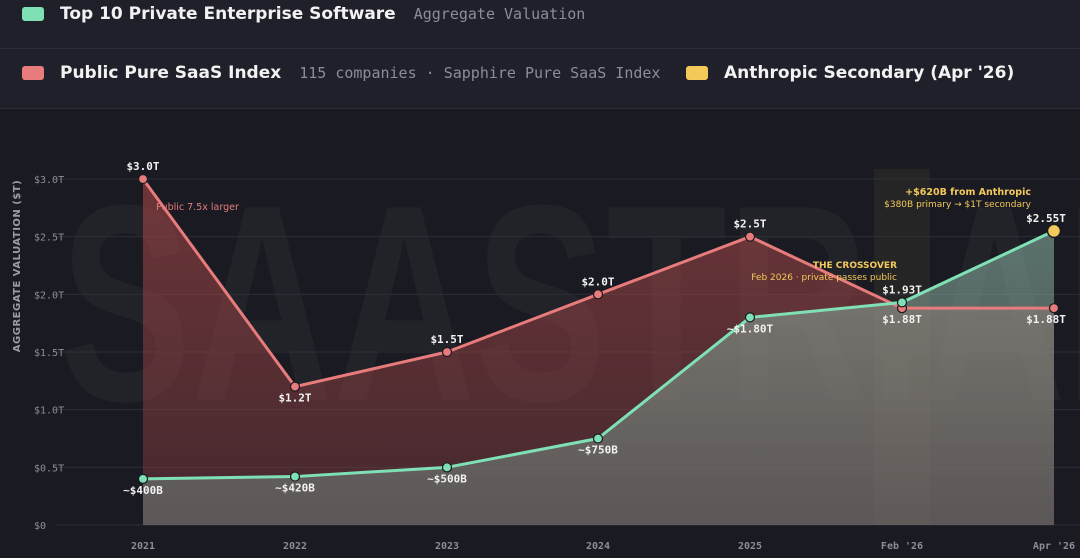 Image resolution: width=1080 pixels, height=558 pixels. What do you see at coordinates (446, 339) in the screenshot?
I see `data-label: $1.5T` at bounding box center [446, 339].